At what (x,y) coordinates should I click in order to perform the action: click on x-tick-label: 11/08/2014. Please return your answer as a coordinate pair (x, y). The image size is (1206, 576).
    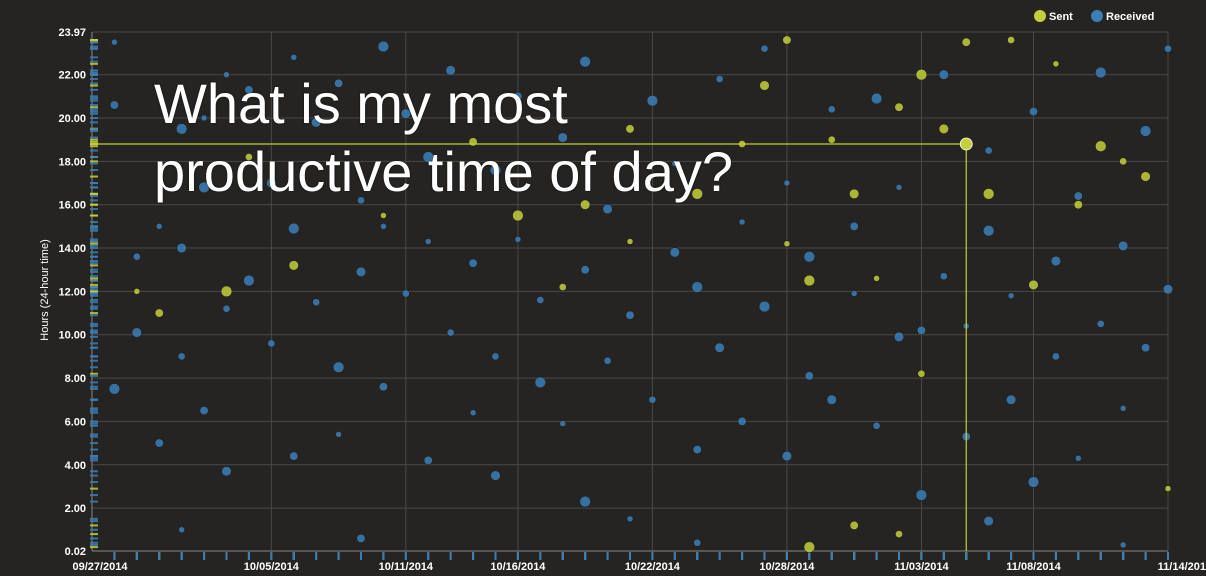
    Looking at the image, I should click on (1033, 567).